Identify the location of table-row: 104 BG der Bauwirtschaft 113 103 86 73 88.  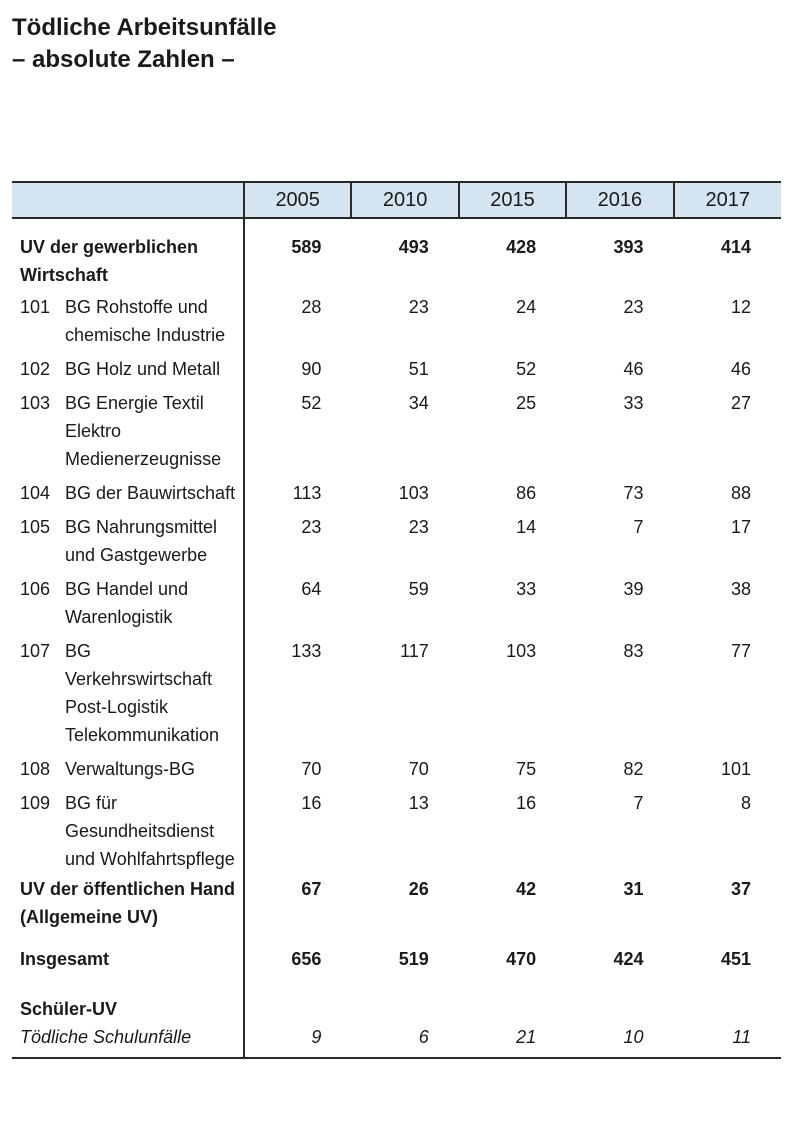
(396, 492).